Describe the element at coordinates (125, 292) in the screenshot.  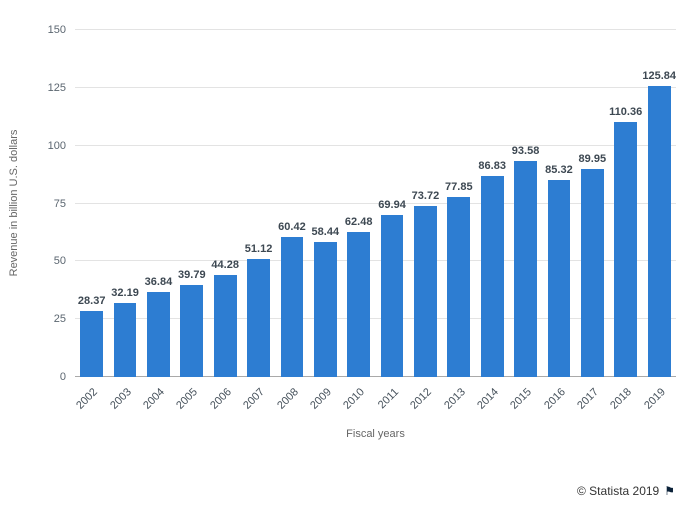
I see `bar-value-label: 32.19` at that location.